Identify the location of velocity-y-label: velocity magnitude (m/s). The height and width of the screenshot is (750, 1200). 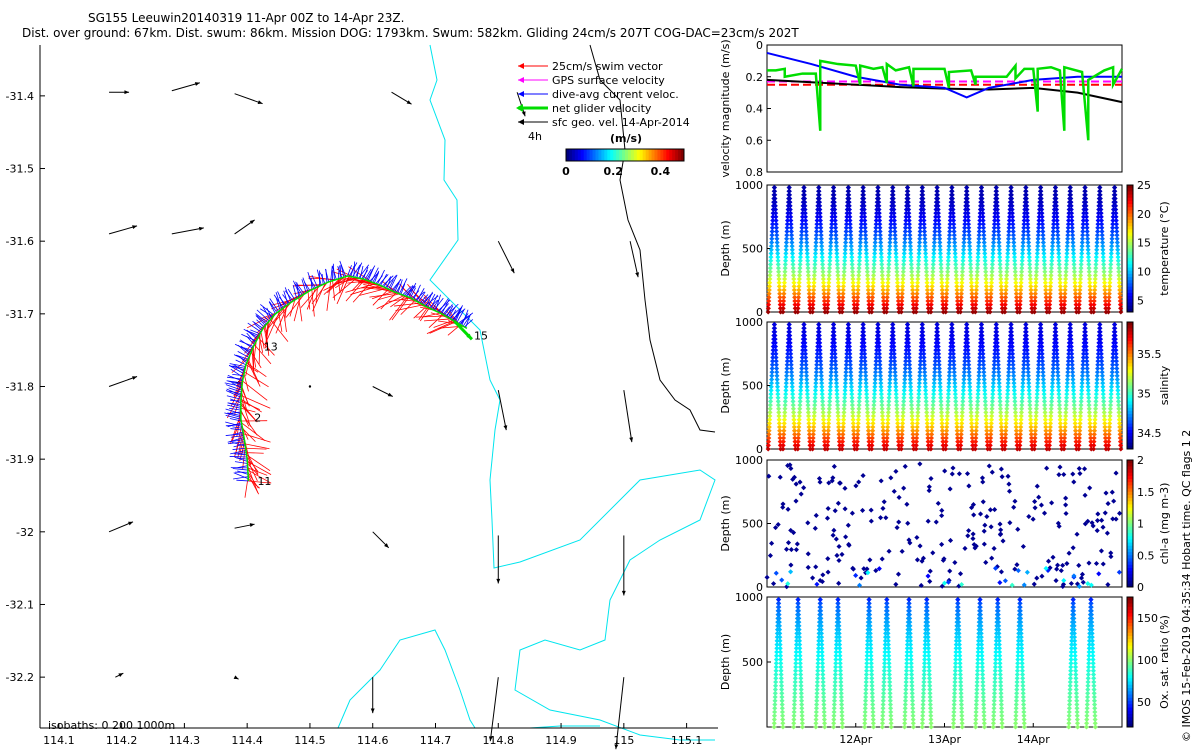
(725, 108).